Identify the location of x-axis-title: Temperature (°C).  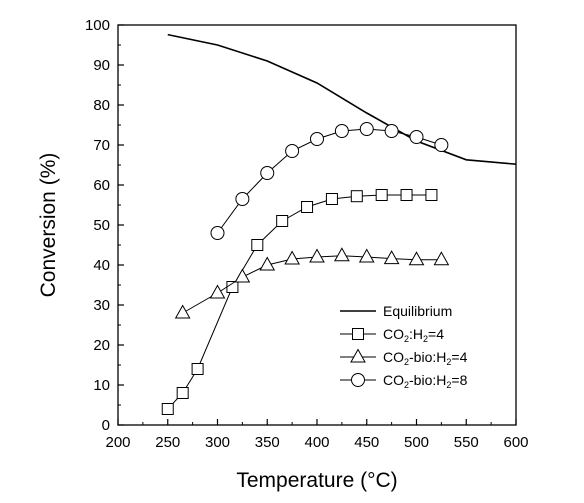
(316, 480).